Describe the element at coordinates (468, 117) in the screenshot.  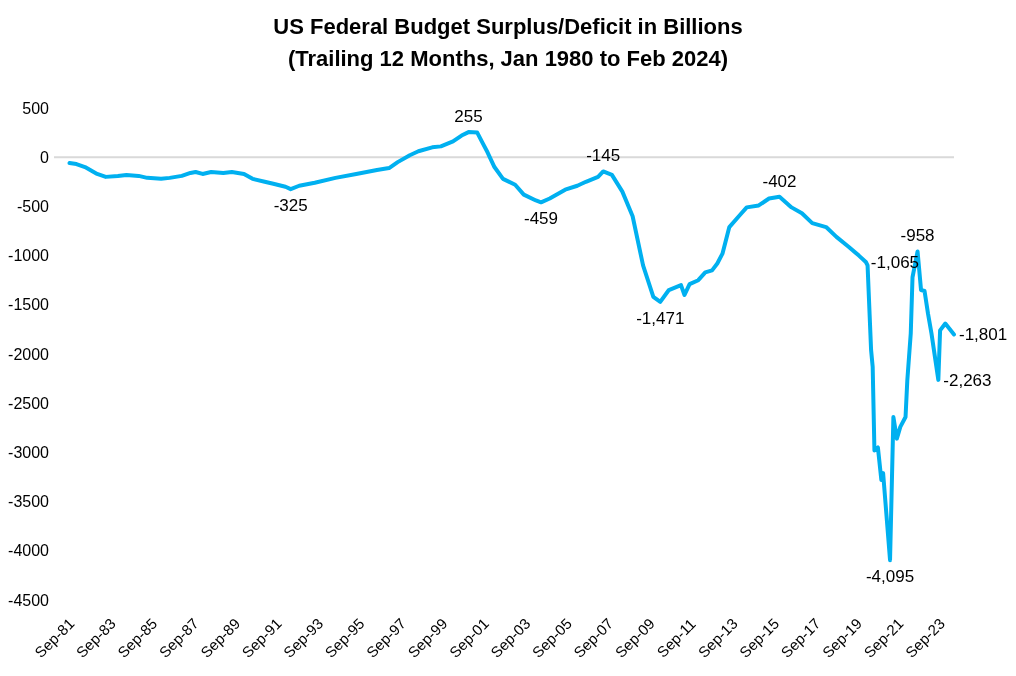
I see `annotation: 255` at that location.